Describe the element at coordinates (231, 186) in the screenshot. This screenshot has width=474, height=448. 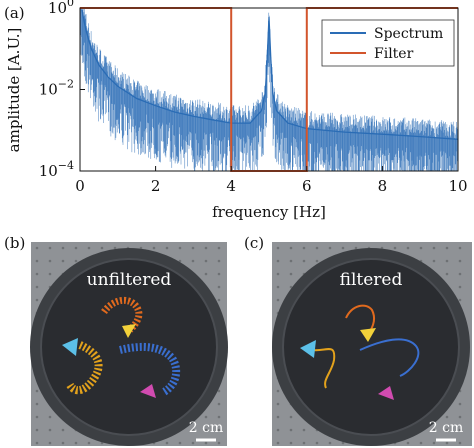
I see `x-tick-label: 4` at that location.